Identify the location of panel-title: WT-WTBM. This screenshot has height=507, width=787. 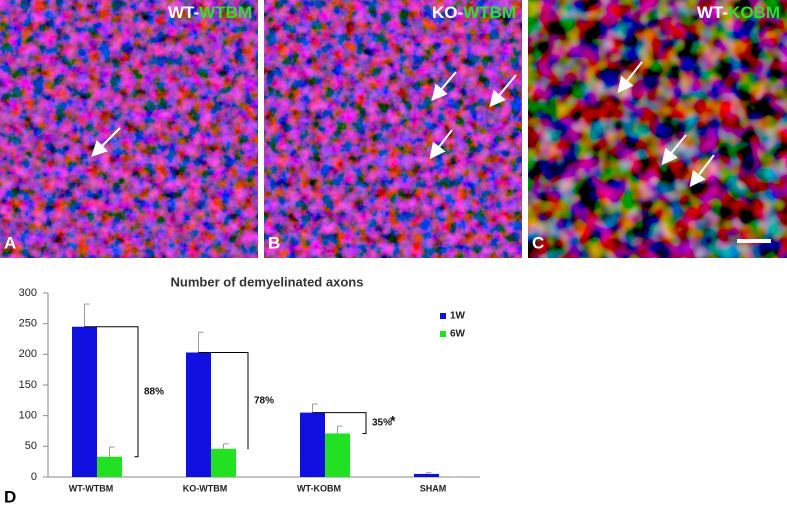
(210, 12).